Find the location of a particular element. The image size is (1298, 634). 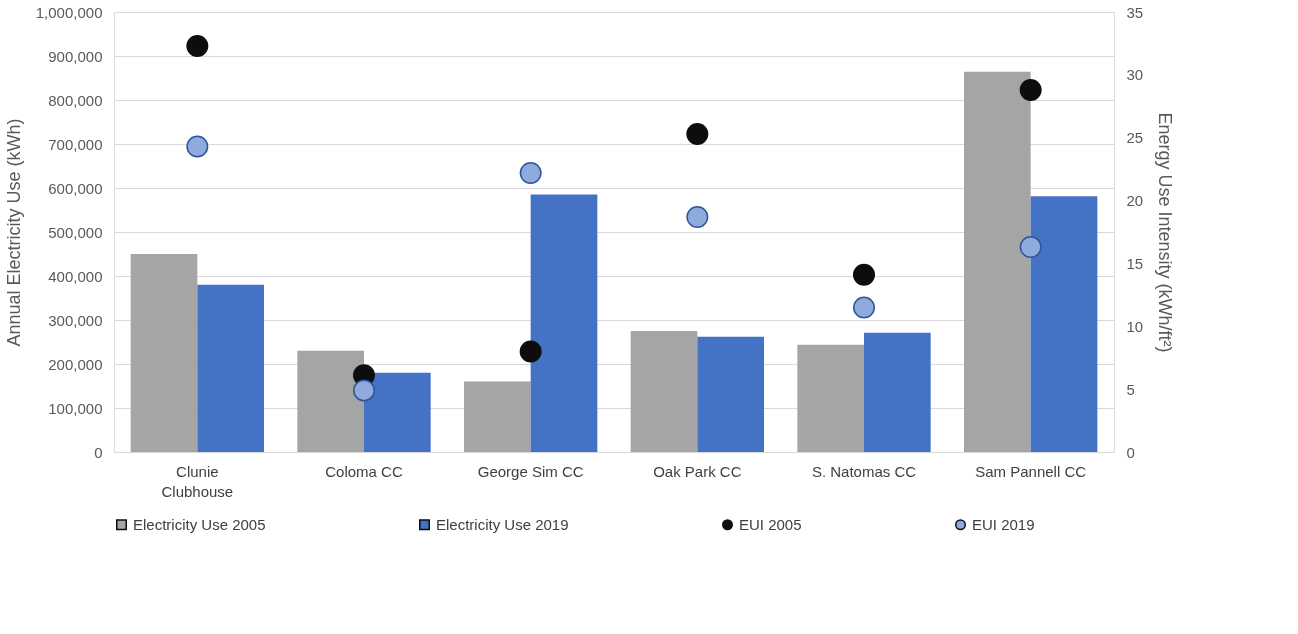

x-tick-label: Sam Pannell CC is located at coordinates (1031, 471).